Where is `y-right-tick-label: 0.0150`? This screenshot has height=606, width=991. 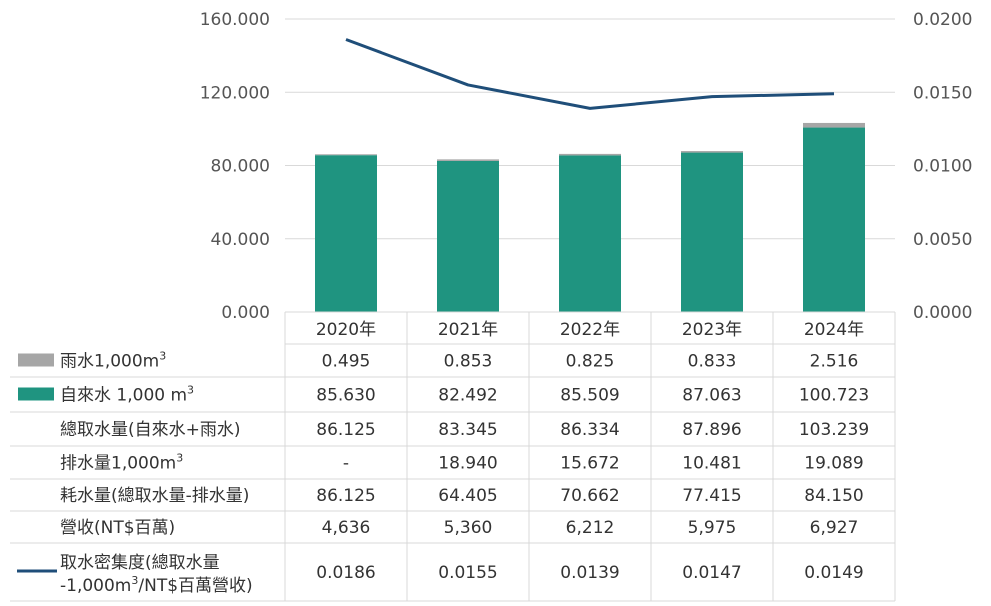 y-right-tick-label: 0.0150 is located at coordinates (942, 93).